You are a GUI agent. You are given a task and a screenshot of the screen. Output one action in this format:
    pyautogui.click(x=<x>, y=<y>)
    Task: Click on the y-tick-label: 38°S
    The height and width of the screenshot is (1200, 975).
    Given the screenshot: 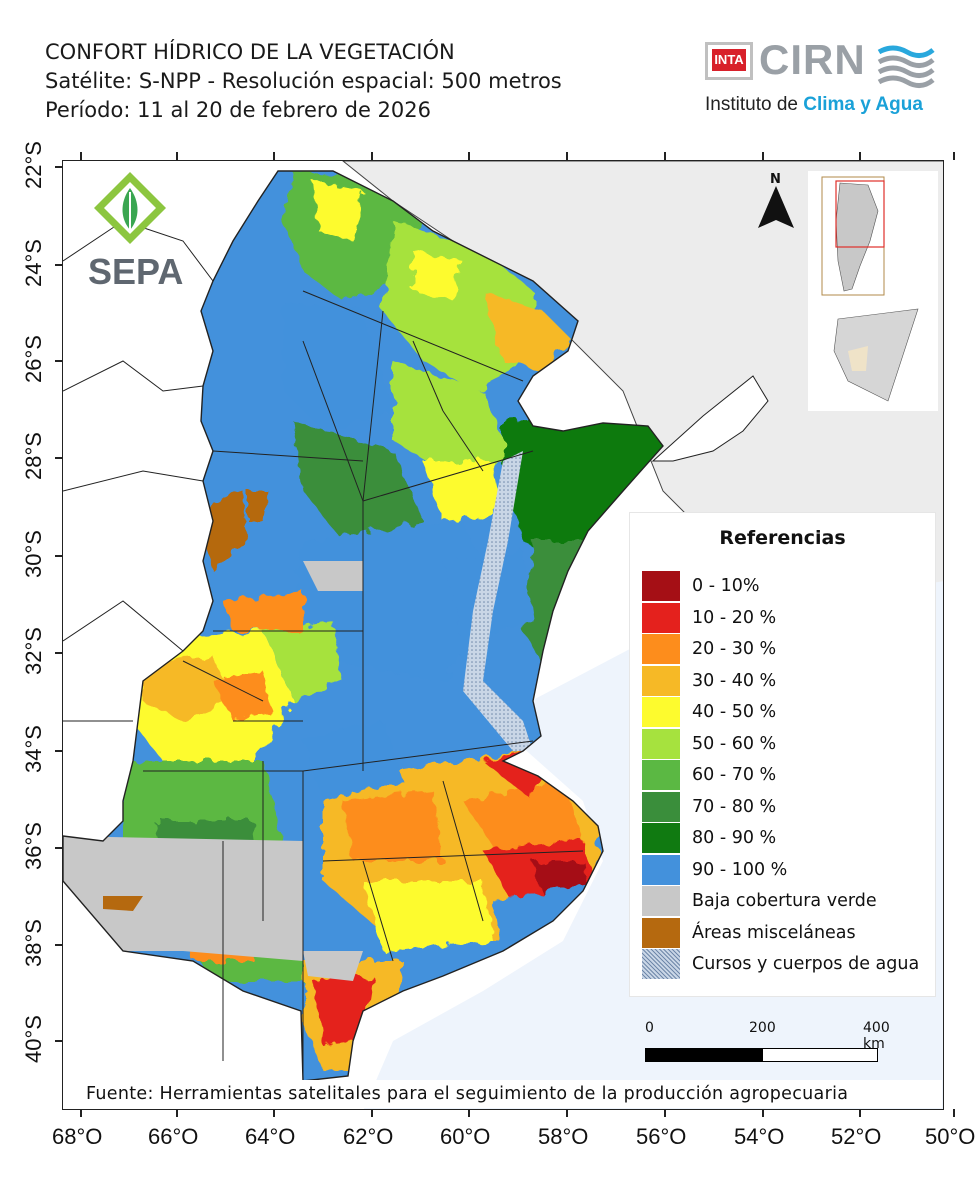 What is the action you would take?
    pyautogui.click(x=33, y=943)
    